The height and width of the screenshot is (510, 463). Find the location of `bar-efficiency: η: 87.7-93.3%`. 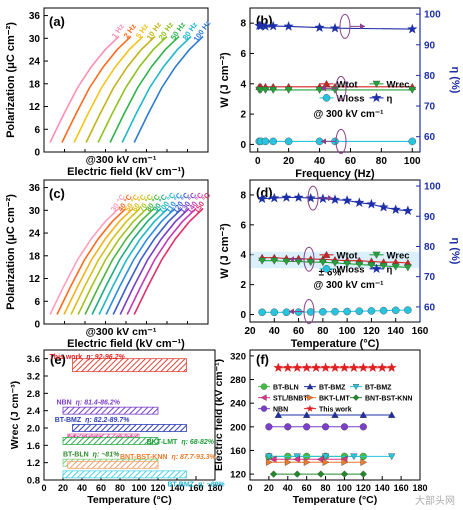

bar-efficiency: η: 87.7-93.3% is located at coordinates (193, 457).